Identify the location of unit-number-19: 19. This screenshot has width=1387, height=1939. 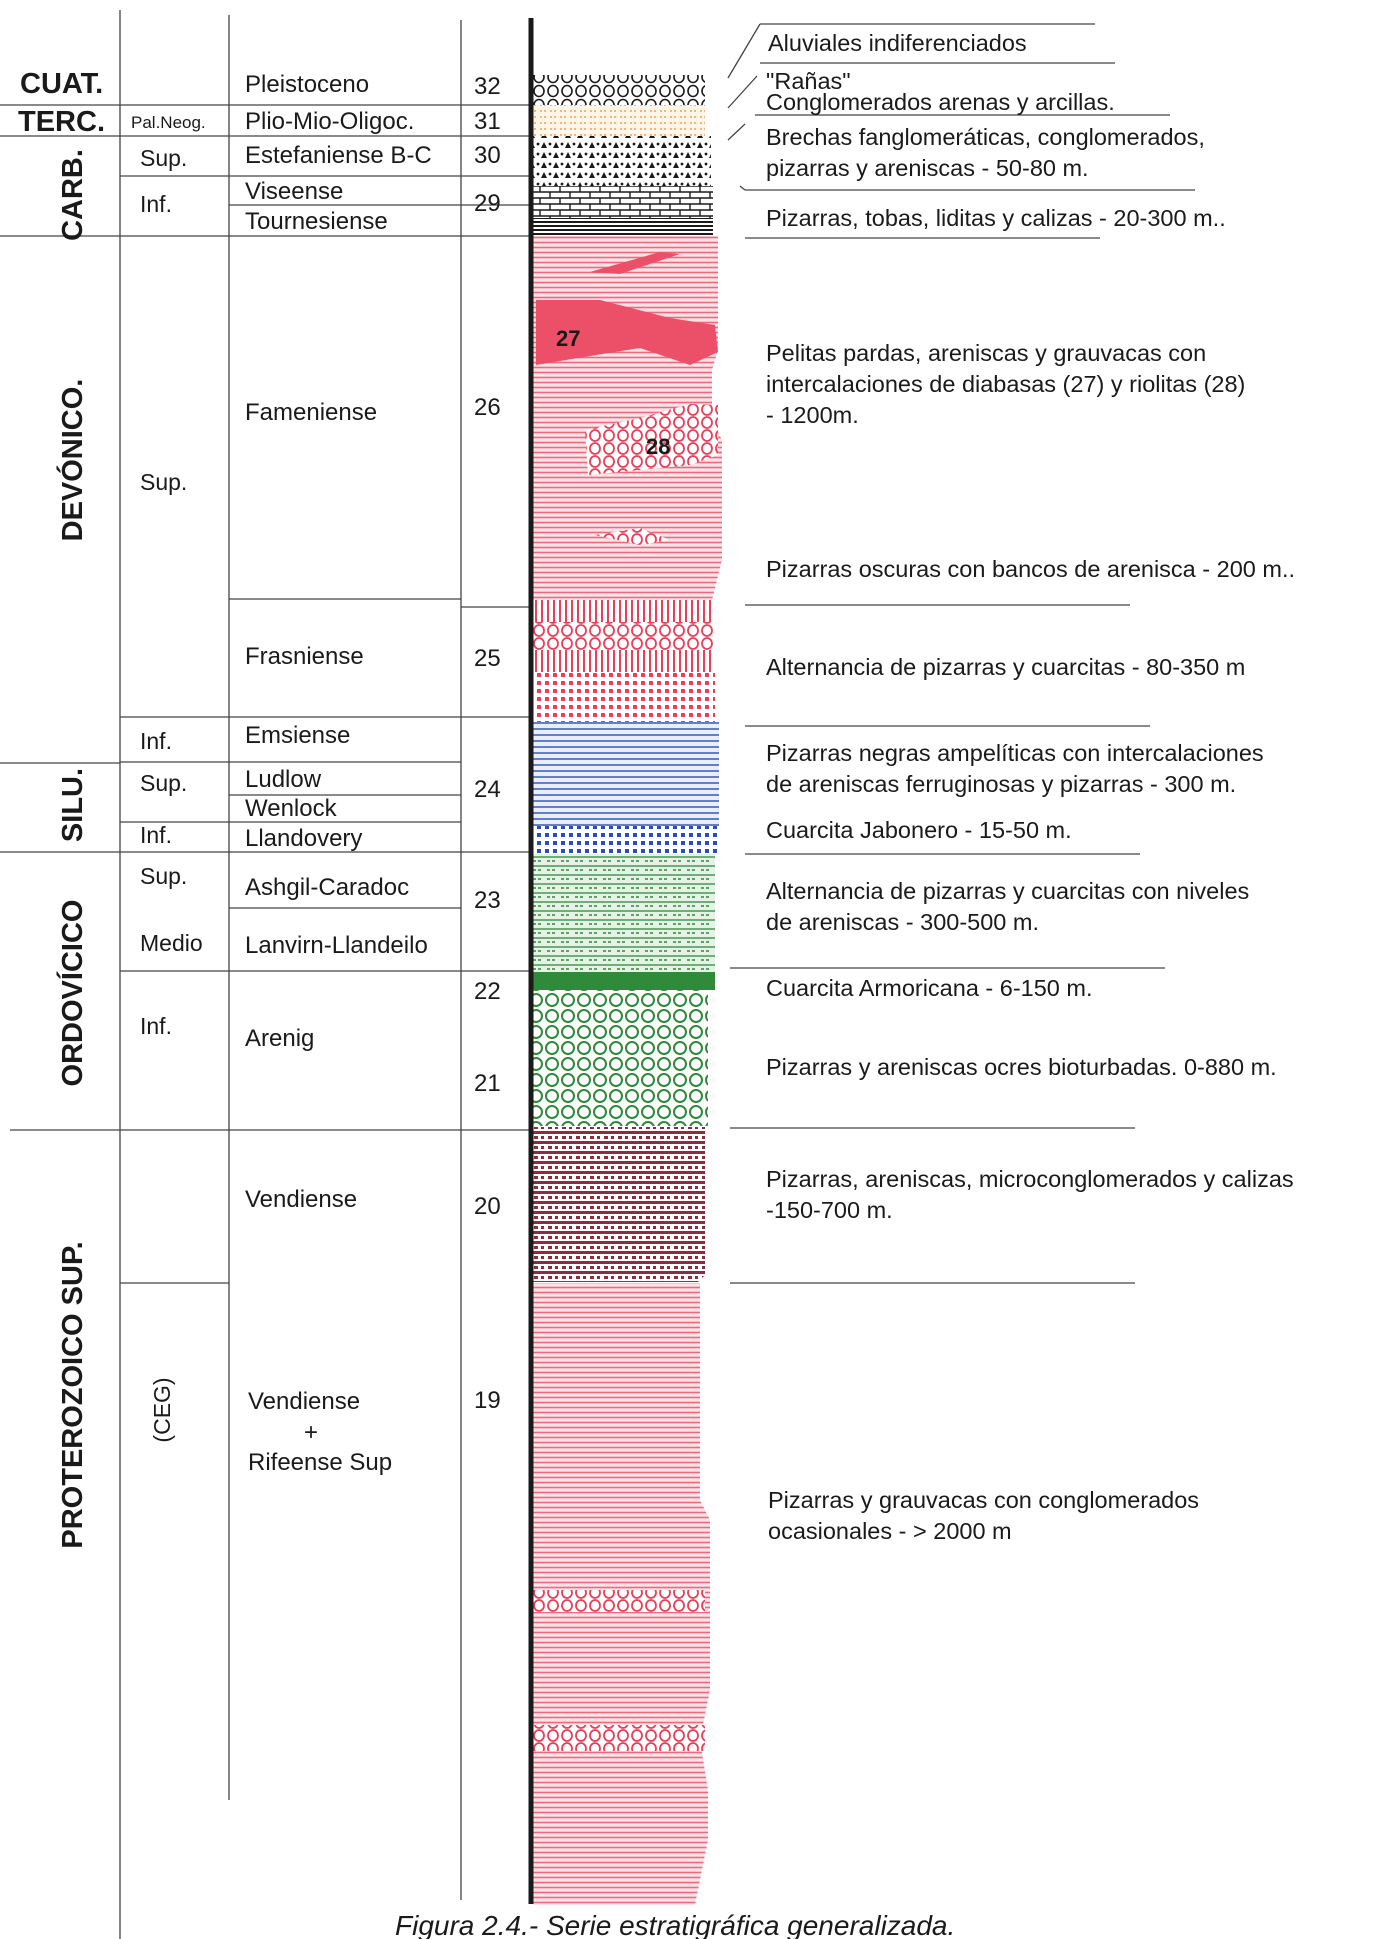
(487, 1400).